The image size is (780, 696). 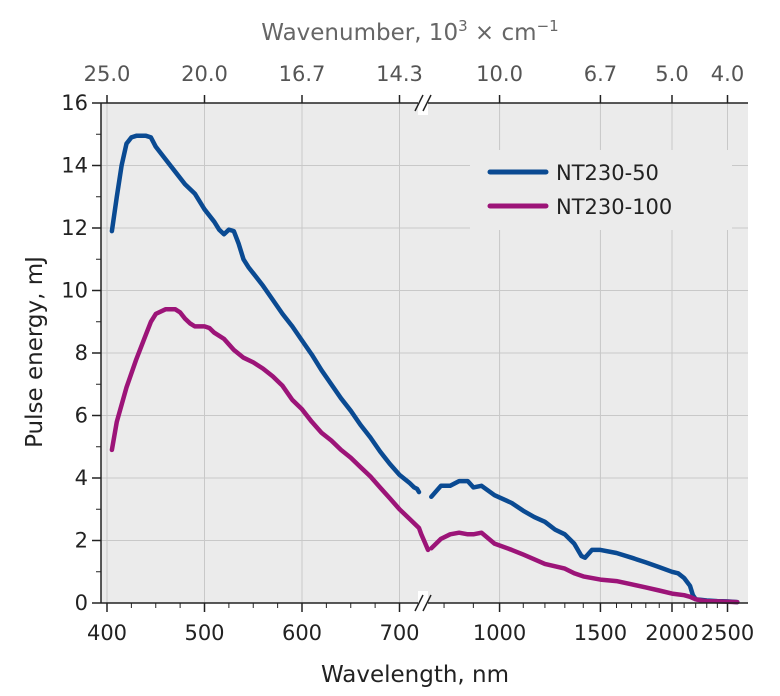 I want to click on top-axis-title-unit: × cm, so click(x=502, y=33).